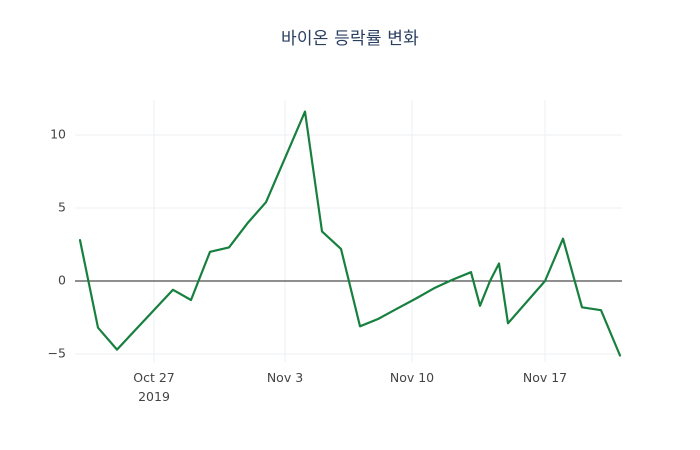 This screenshot has height=450, width=700. What do you see at coordinates (57, 353) in the screenshot?
I see `y-axis-tick-label: −5` at bounding box center [57, 353].